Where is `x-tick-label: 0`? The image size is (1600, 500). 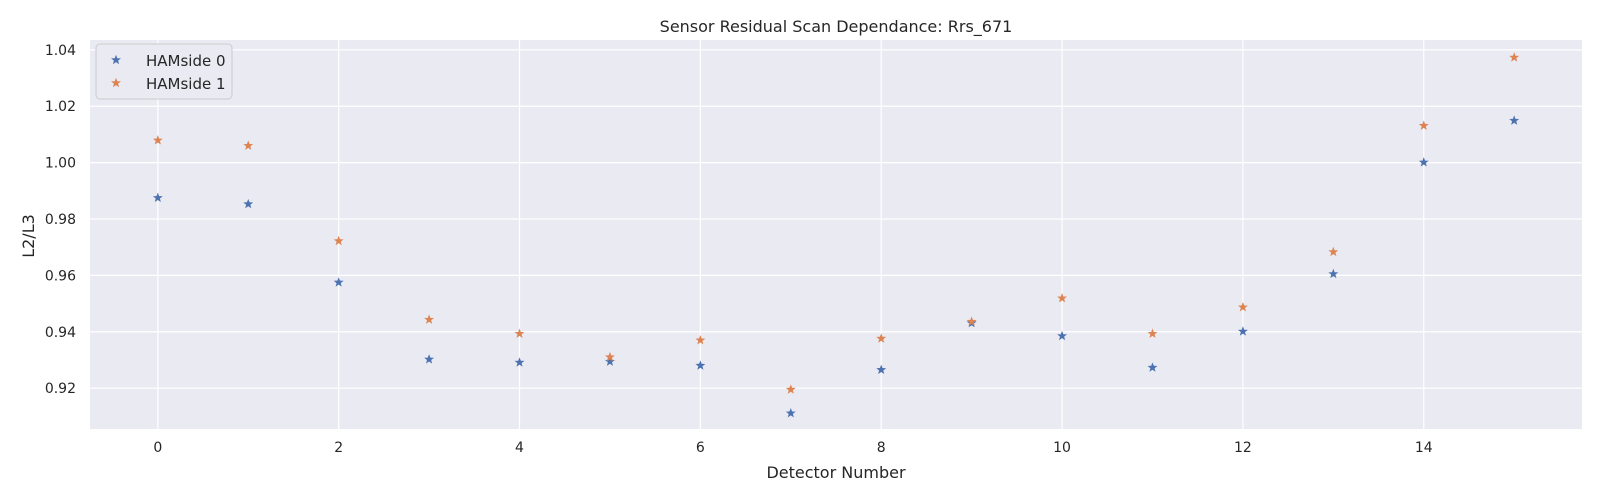
x-tick-label: 0 is located at coordinates (157, 448).